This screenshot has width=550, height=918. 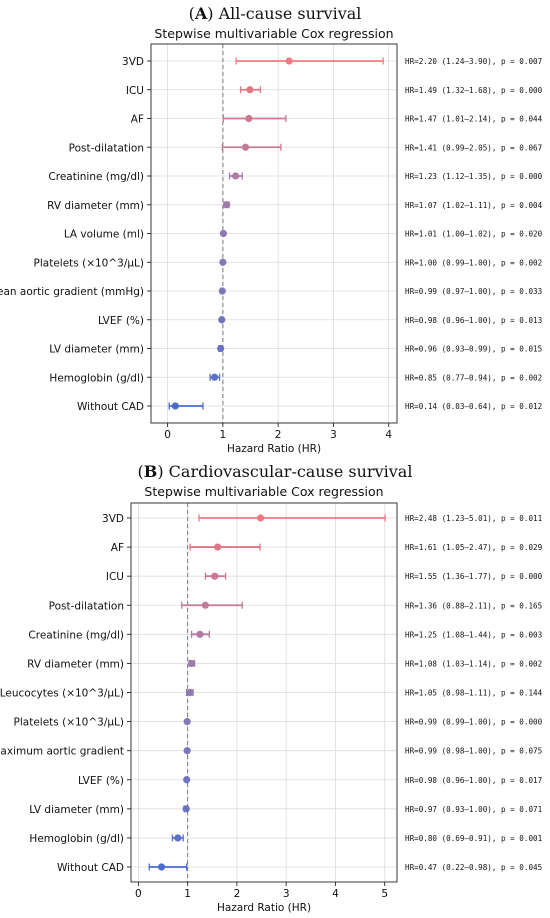 I want to click on b-row-label-12: Without CAD, so click(x=90, y=868).